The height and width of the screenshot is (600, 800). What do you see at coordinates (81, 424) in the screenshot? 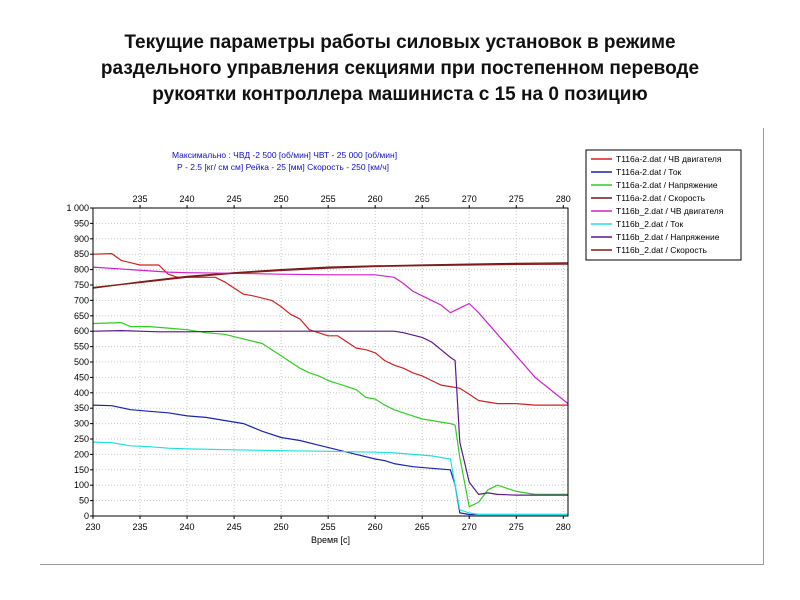
I see `y-tick-label: 300` at bounding box center [81, 424].